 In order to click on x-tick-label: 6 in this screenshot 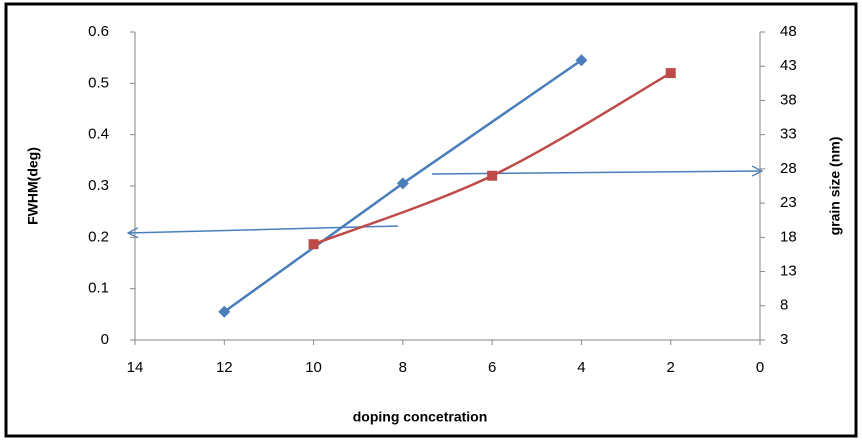, I will do `click(492, 367)`.